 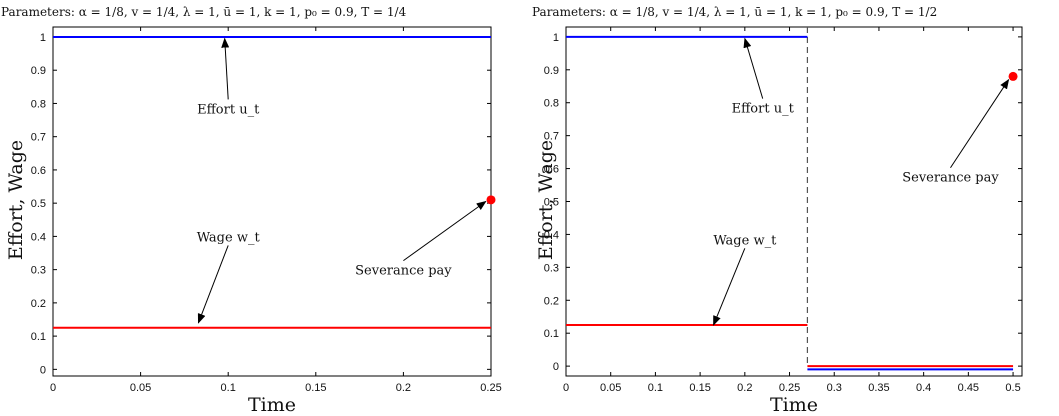 What do you see at coordinates (53, 388) in the screenshot?
I see `chart-1-xtick-label: 0` at bounding box center [53, 388].